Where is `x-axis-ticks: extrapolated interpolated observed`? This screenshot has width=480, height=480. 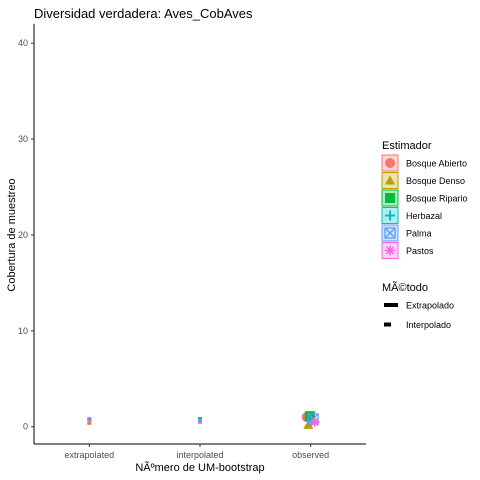
x-axis-ticks: extrapolated interpolated observed is located at coordinates (197, 452).